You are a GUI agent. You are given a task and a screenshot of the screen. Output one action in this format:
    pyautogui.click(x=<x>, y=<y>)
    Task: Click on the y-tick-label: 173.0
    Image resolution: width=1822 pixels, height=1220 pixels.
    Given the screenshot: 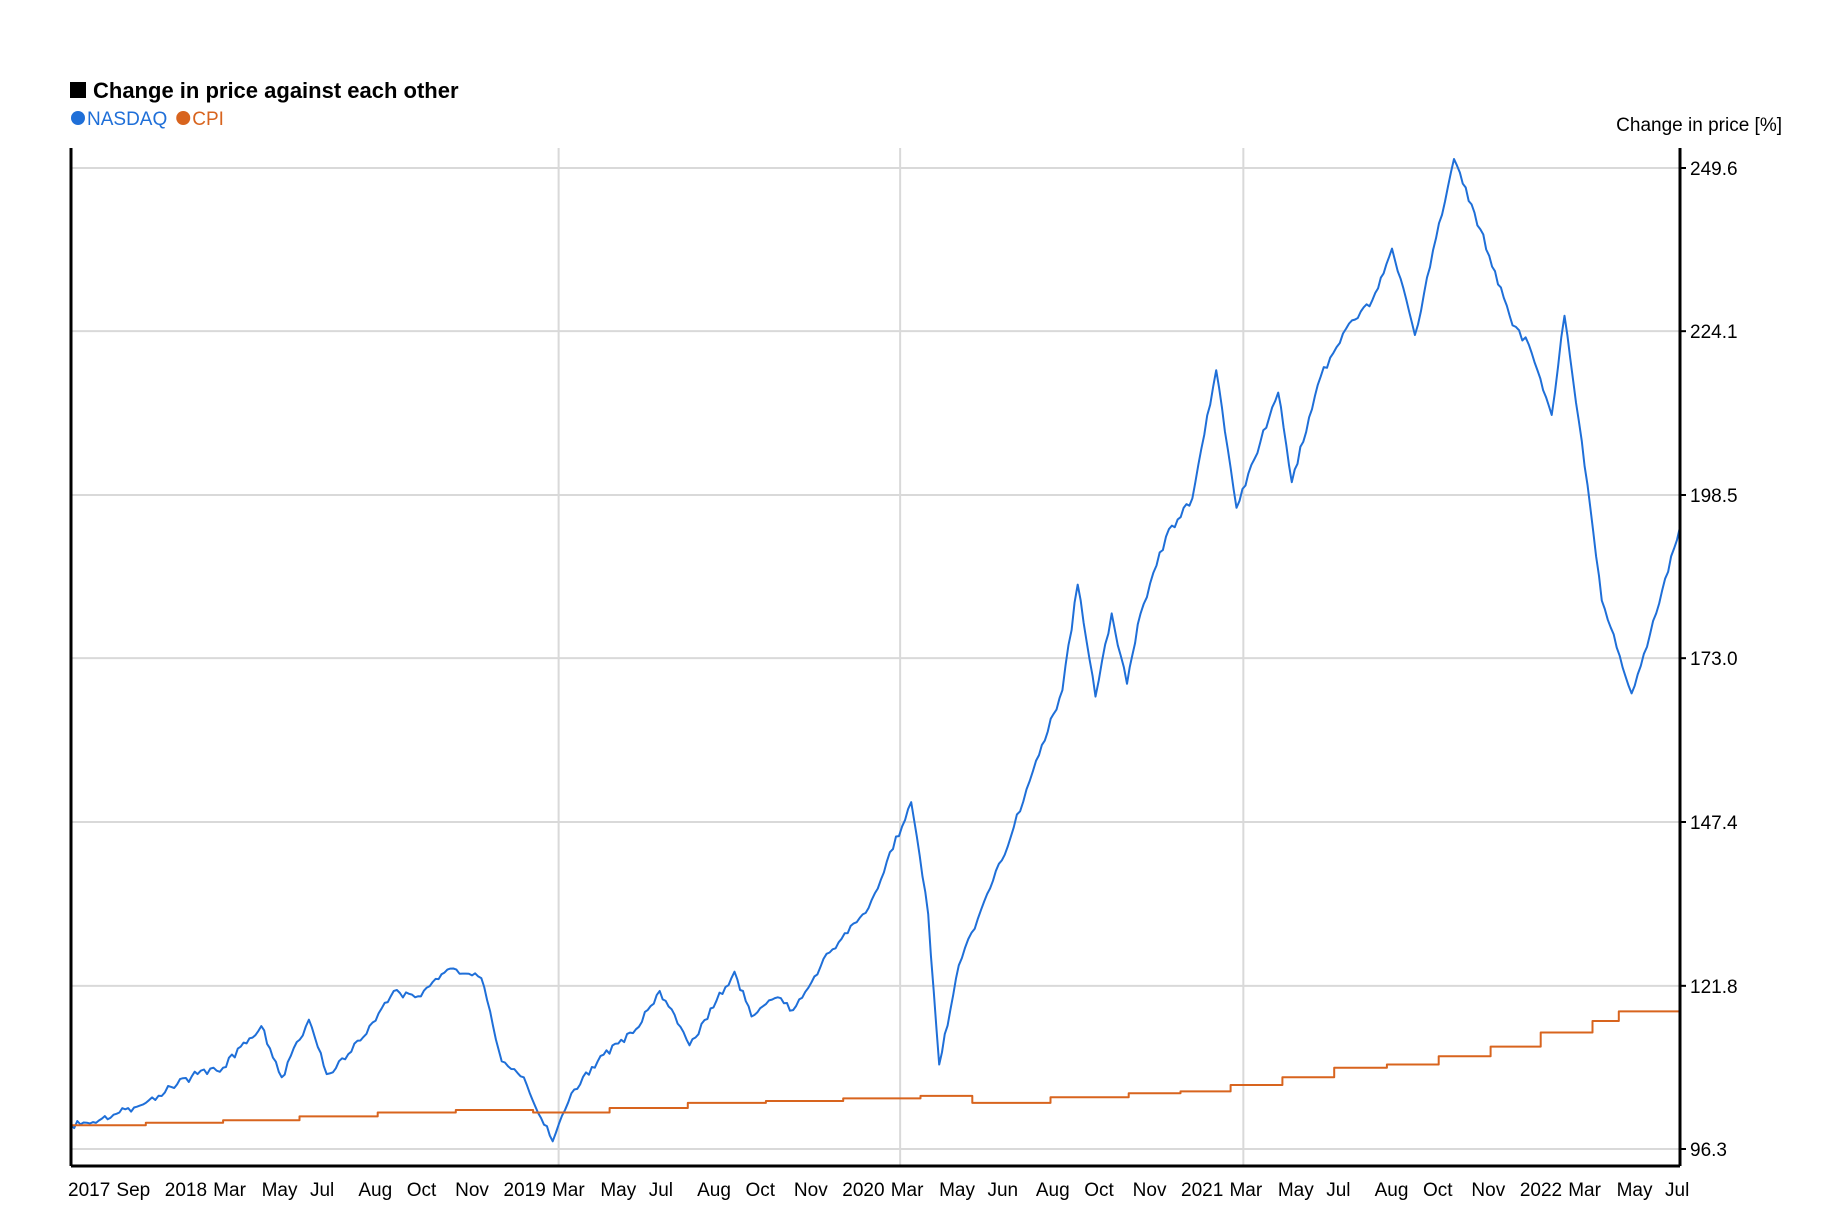 What is the action you would take?
    pyautogui.click(x=1714, y=659)
    